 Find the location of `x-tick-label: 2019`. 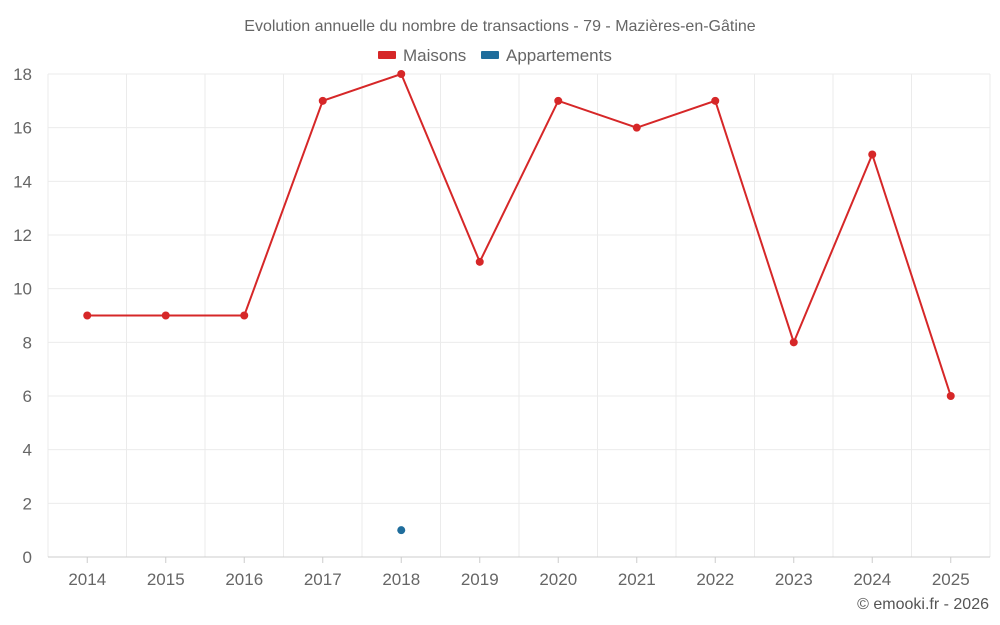

x-tick-label: 2019 is located at coordinates (480, 579).